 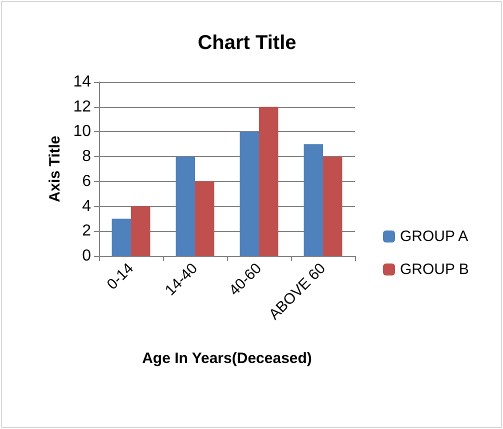 I want to click on y-tick-label: 6, so click(x=87, y=181).